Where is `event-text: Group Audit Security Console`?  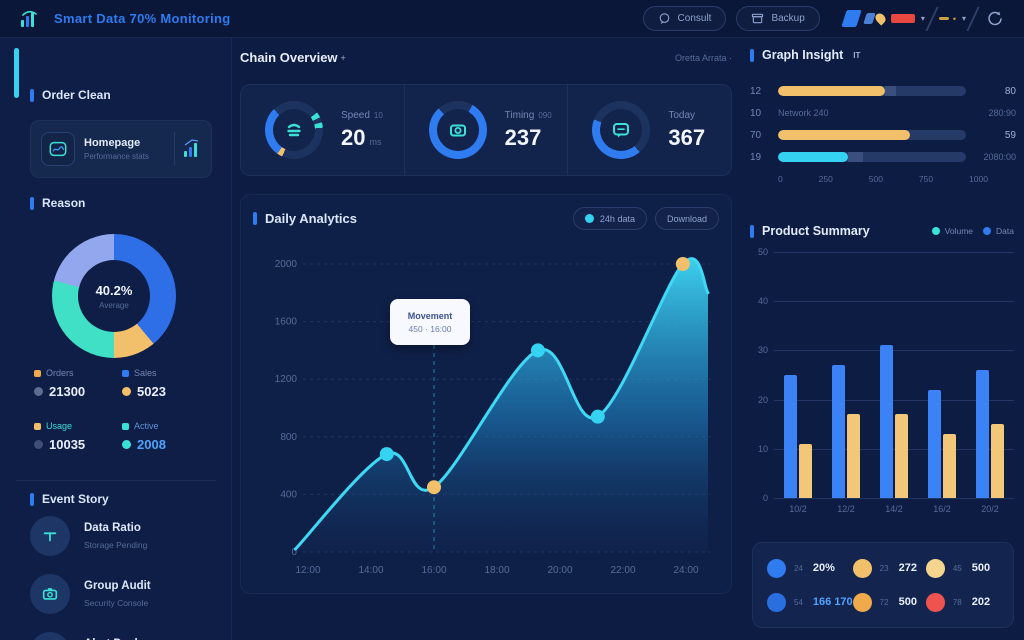 event-text: Group Audit Security Console is located at coordinates (117, 591).